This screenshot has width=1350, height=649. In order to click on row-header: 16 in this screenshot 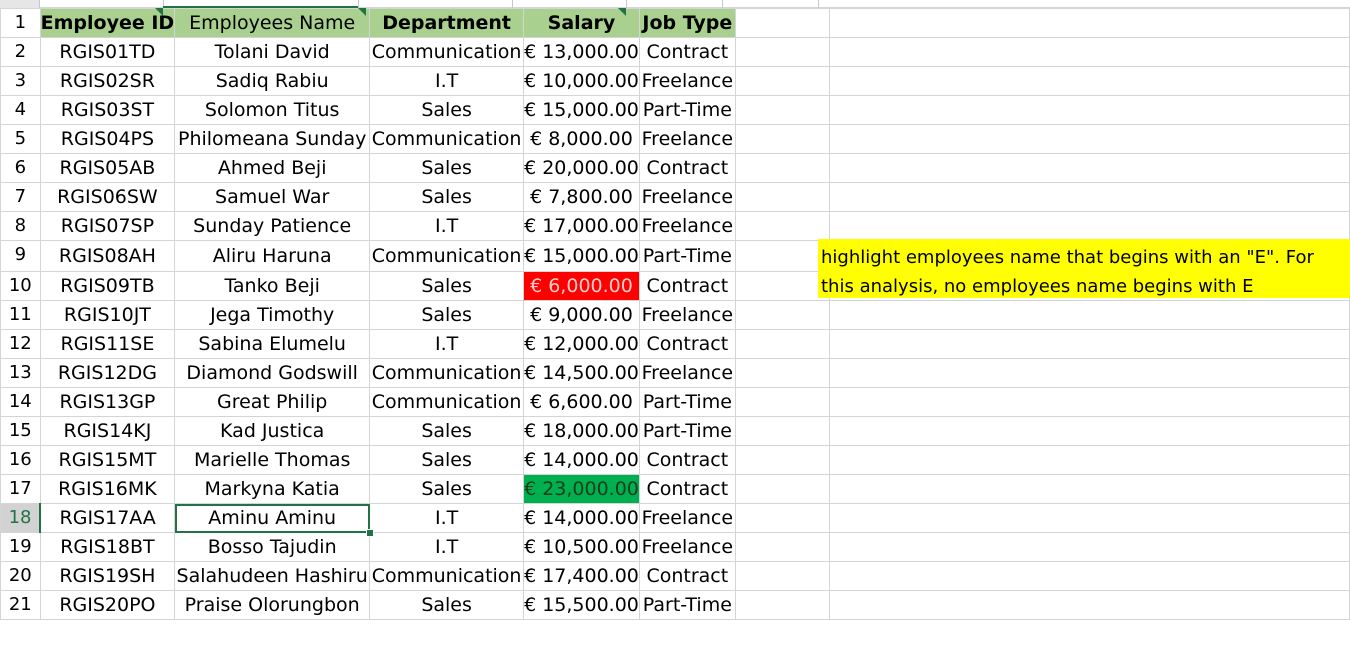, I will do `click(20, 460)`.